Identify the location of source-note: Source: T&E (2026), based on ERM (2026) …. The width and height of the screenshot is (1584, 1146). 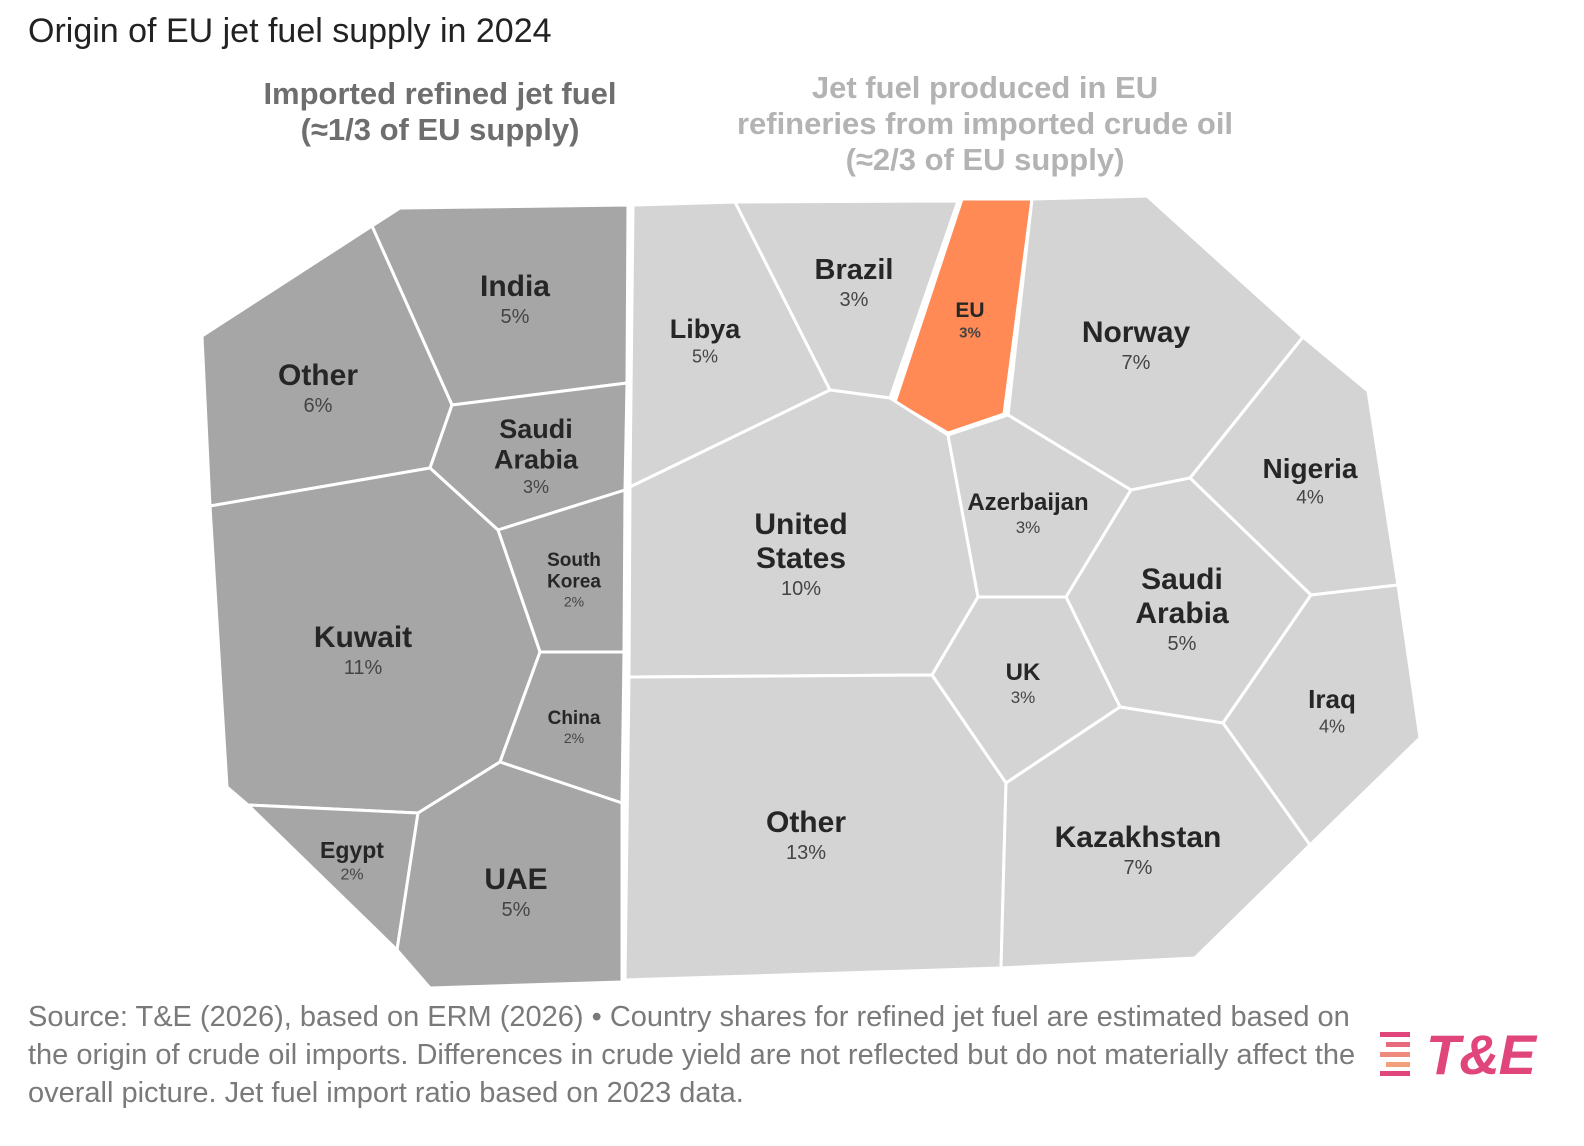
(692, 1055).